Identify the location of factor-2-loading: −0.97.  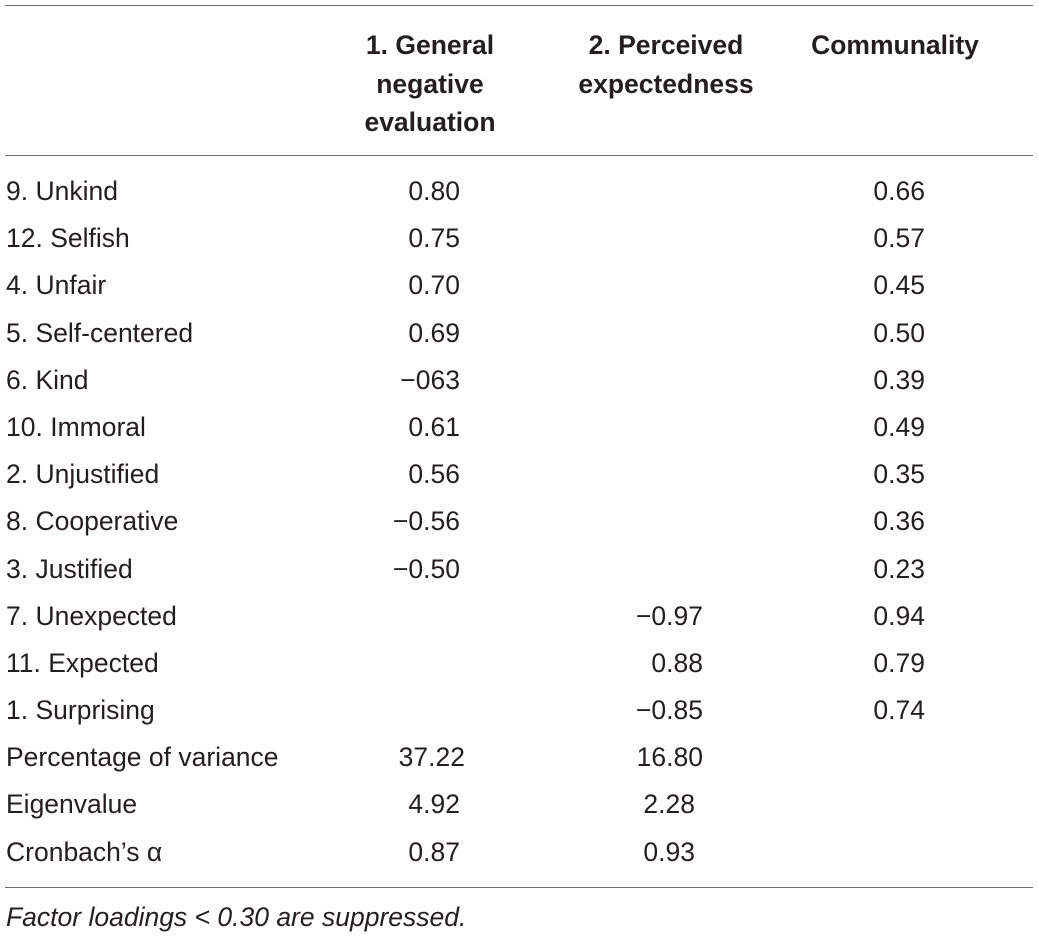
(669, 615).